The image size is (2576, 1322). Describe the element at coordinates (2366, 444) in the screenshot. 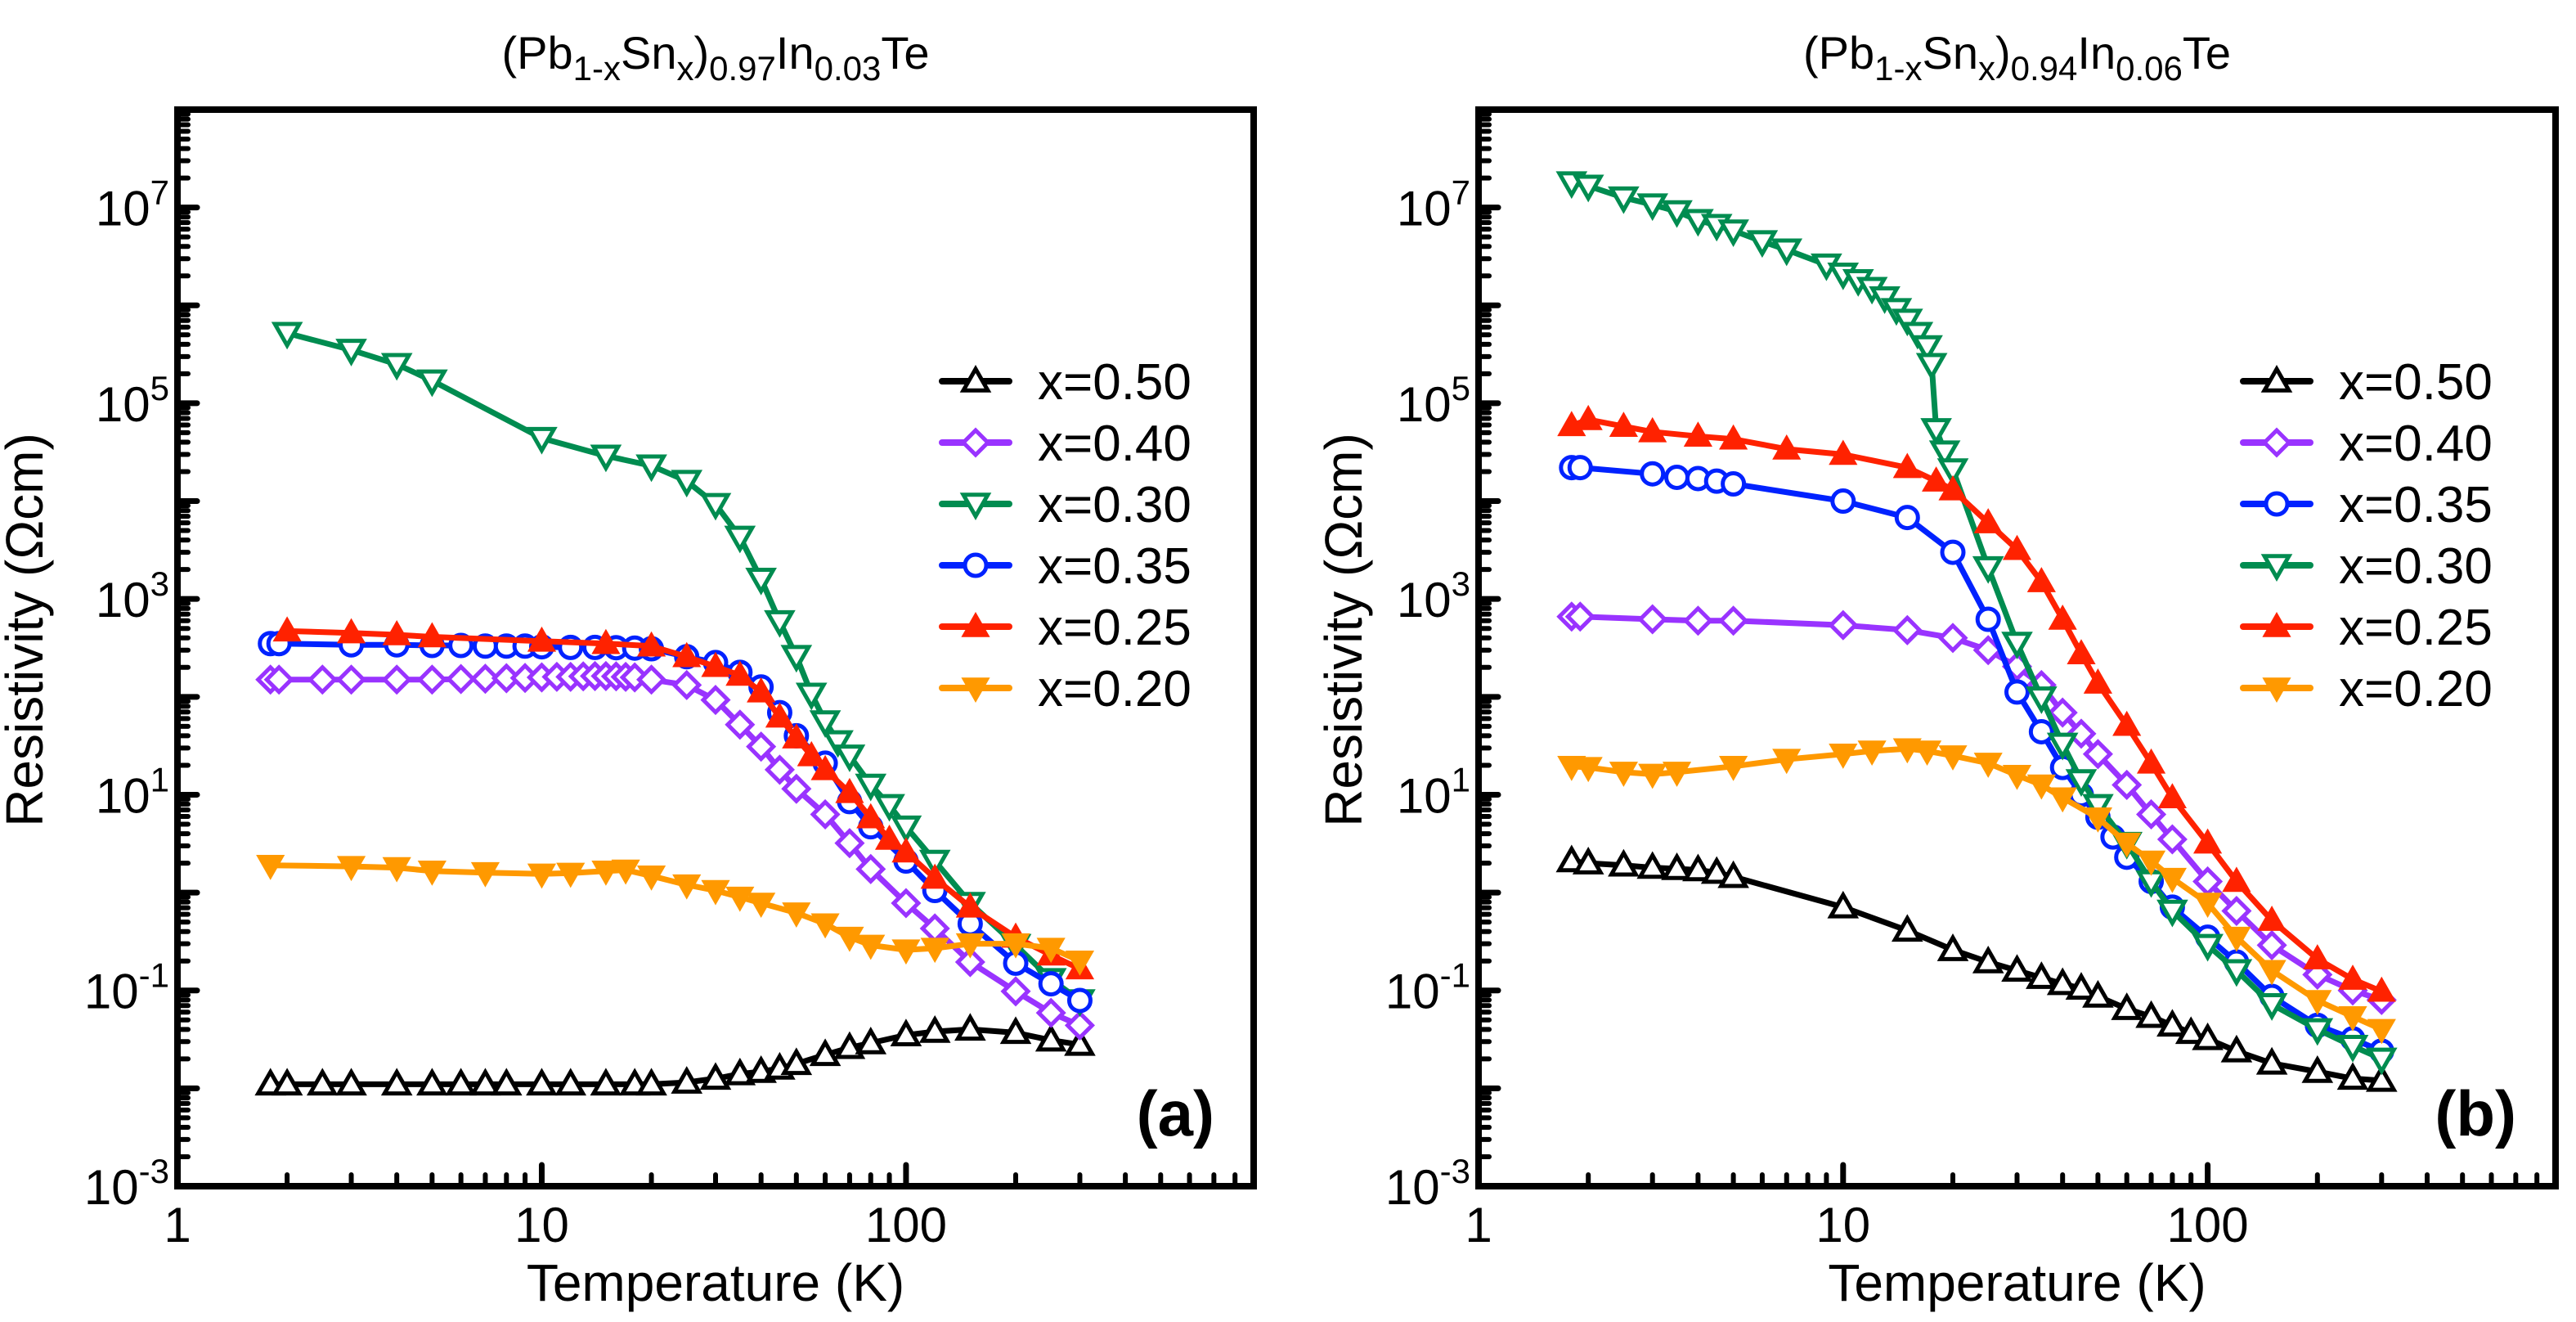

I see `legend-item: x=0.40` at that location.